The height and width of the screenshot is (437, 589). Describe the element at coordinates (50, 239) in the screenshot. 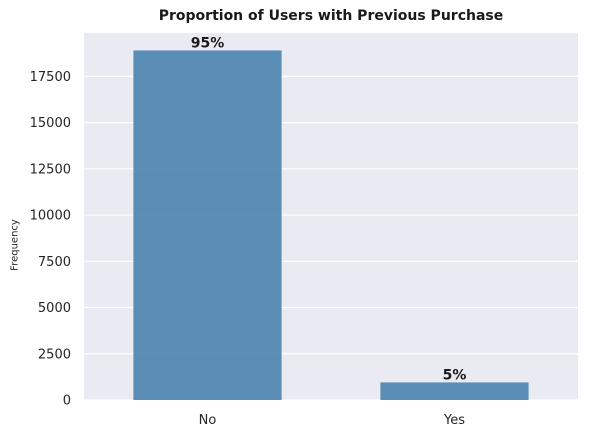

I see `y-tick-labels: 0 2500 5000 7500 10000 12500 15000 17500` at that location.